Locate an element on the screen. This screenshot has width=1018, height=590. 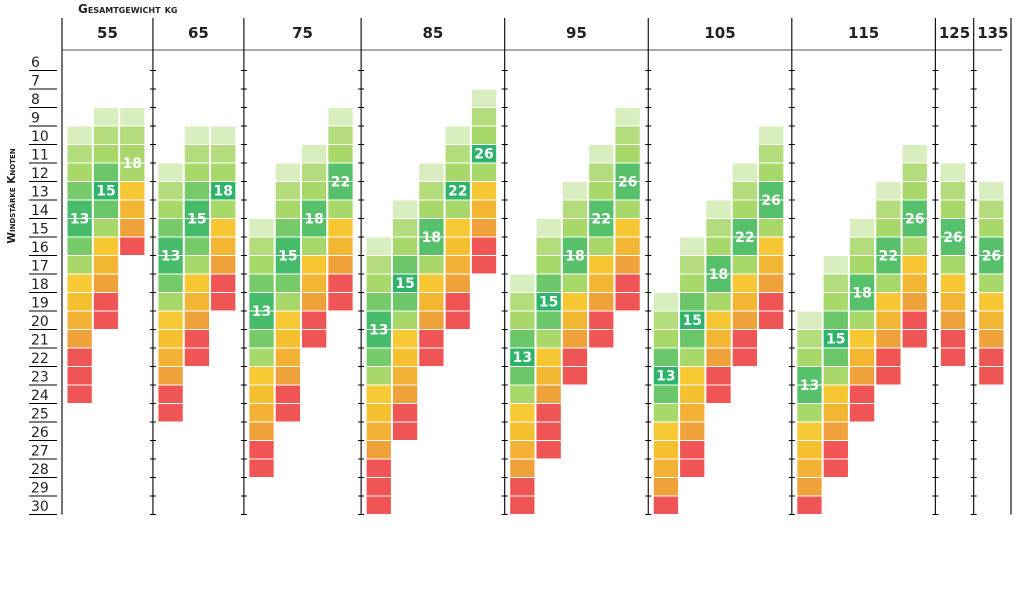
y-tick-label: 20 is located at coordinates (40, 322).